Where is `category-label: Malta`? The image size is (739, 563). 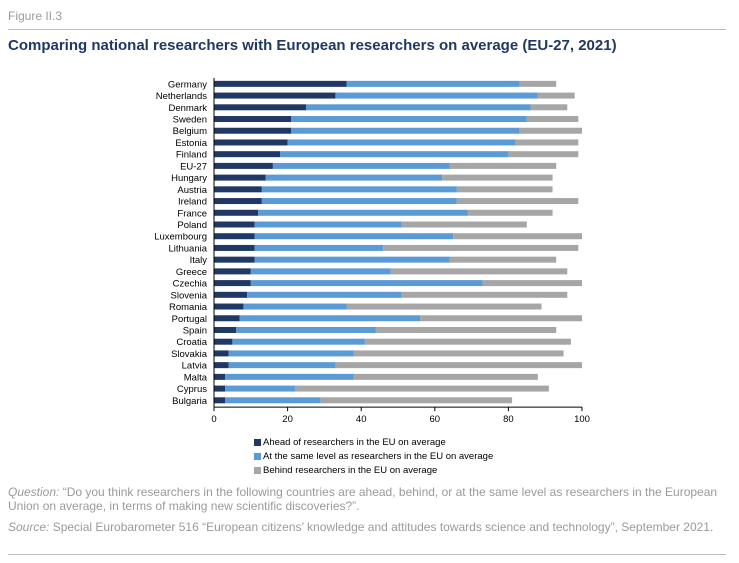
category-label: Malta is located at coordinates (196, 377).